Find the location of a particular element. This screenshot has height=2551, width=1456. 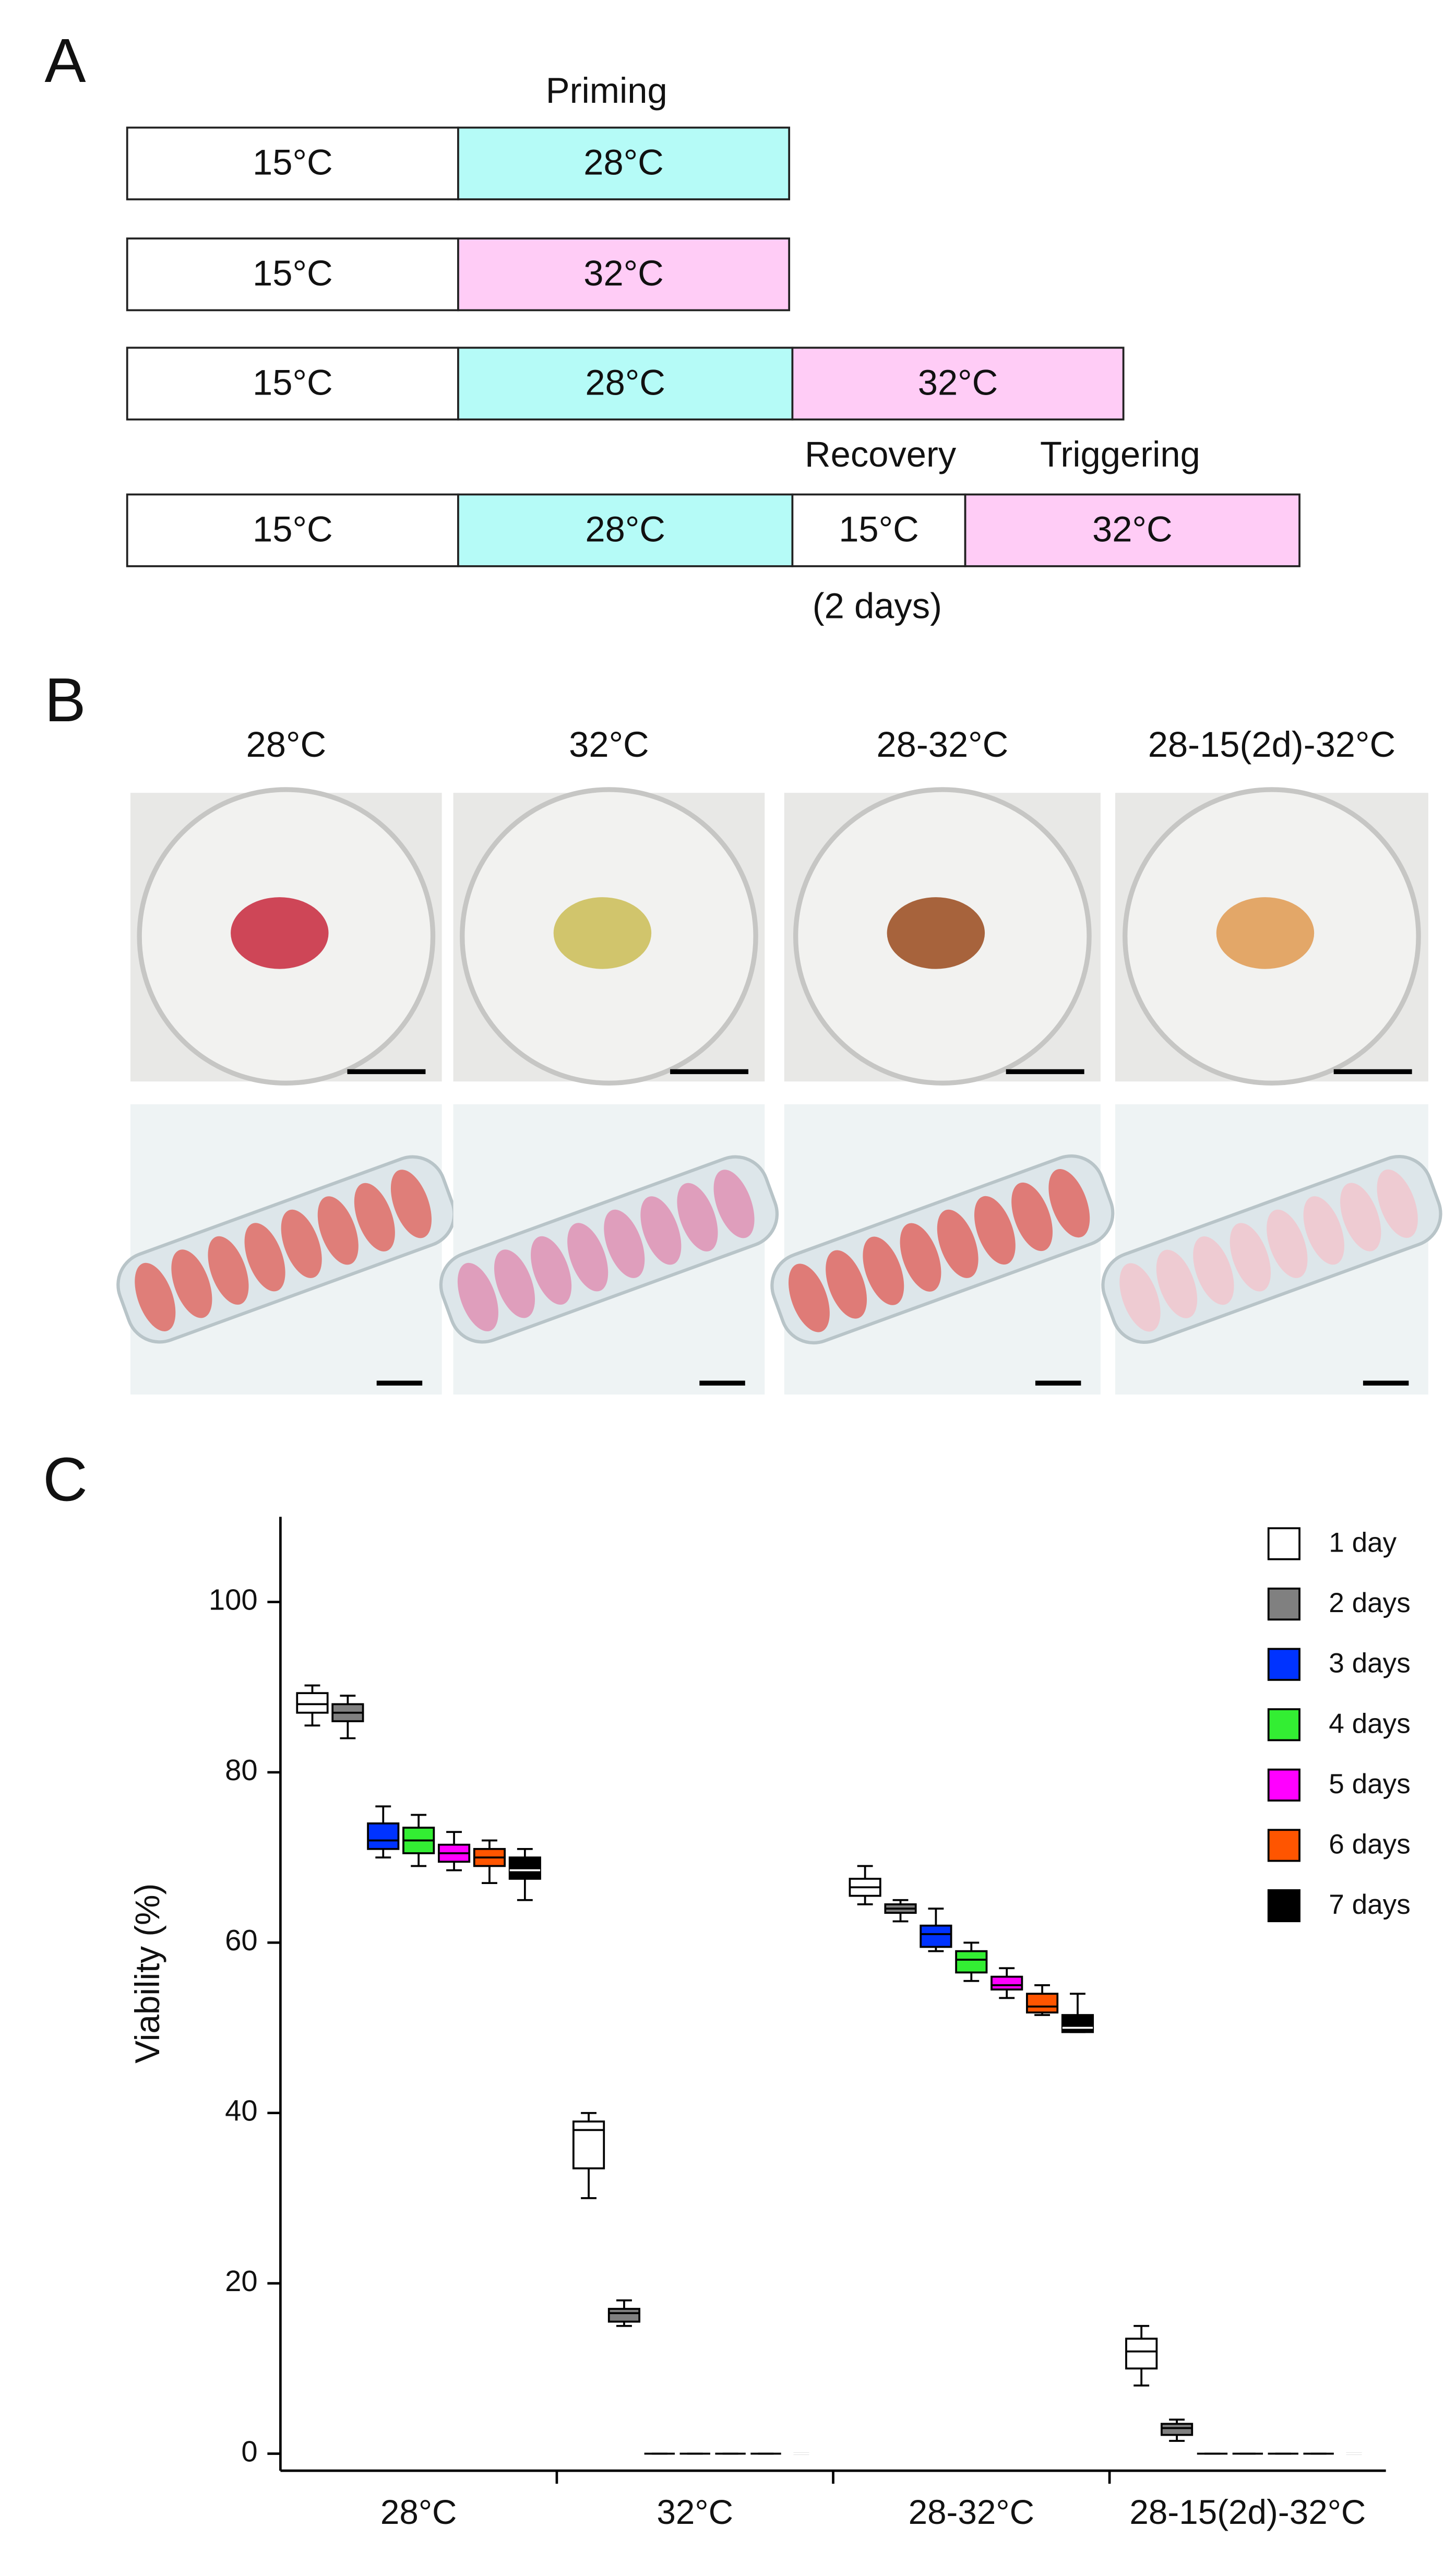

y-tick-label: 100 is located at coordinates (233, 1599).